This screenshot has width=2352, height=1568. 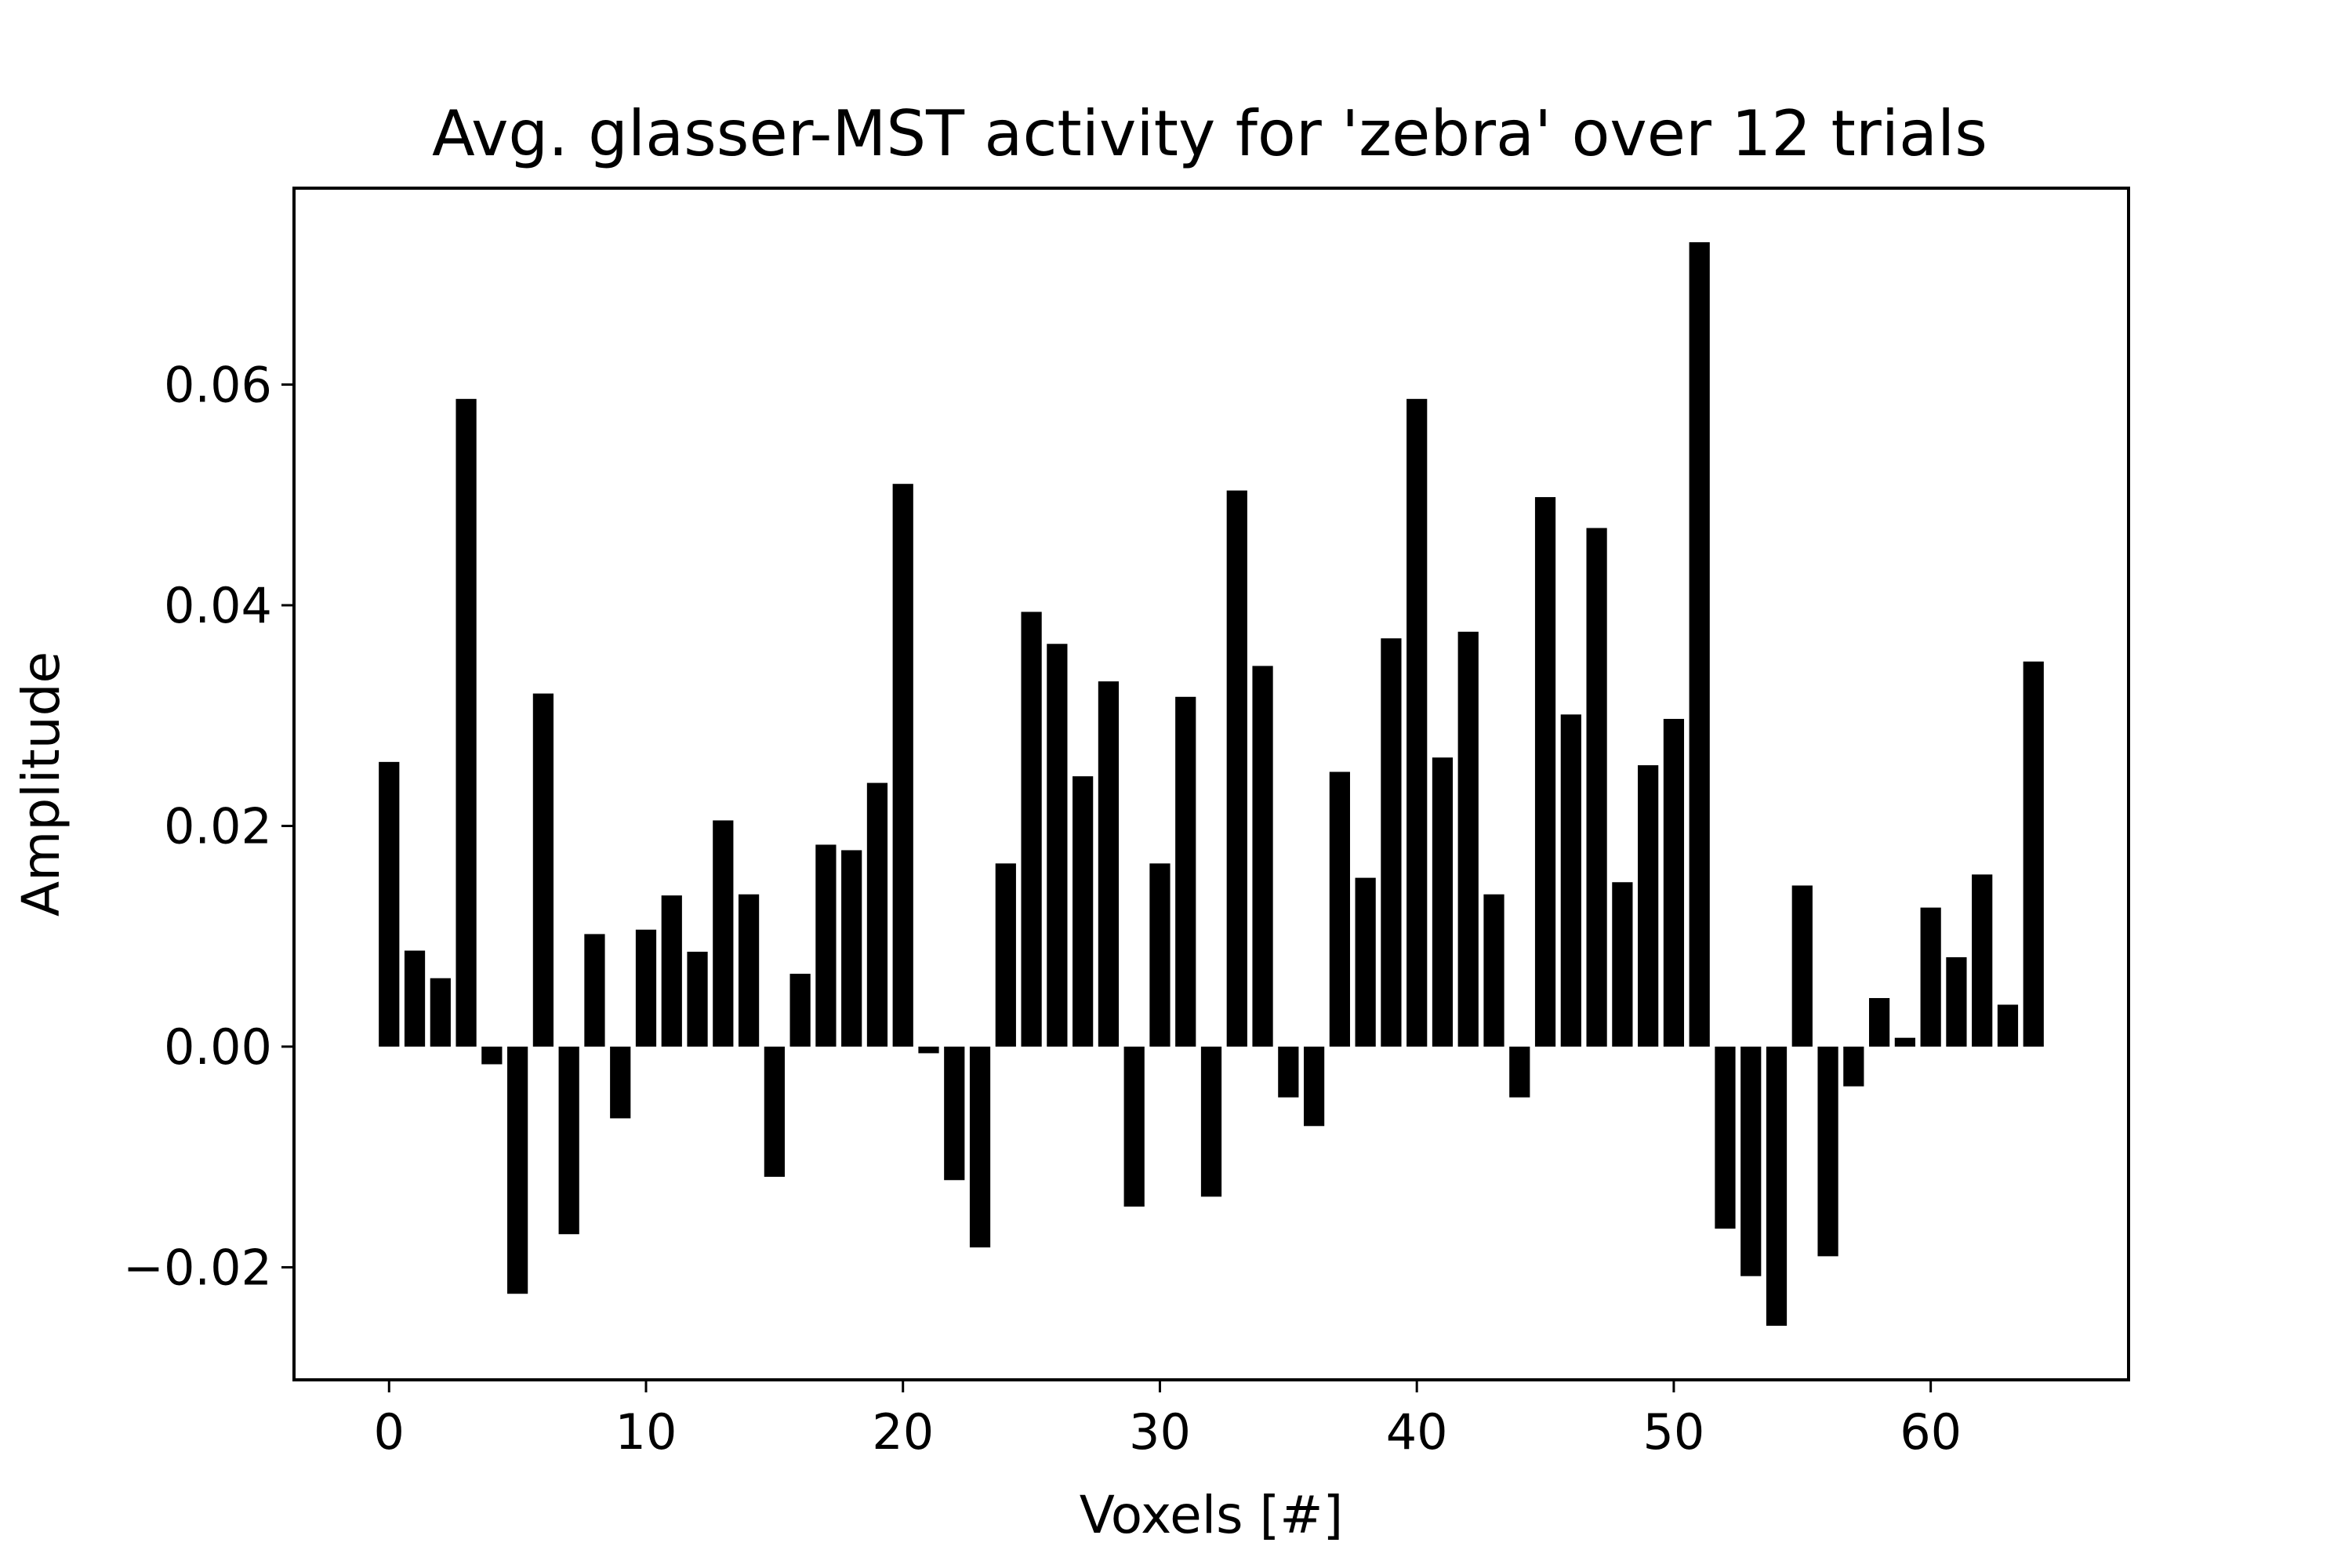 What do you see at coordinates (1673, 1432) in the screenshot?
I see `x-tick-label: 50` at bounding box center [1673, 1432].